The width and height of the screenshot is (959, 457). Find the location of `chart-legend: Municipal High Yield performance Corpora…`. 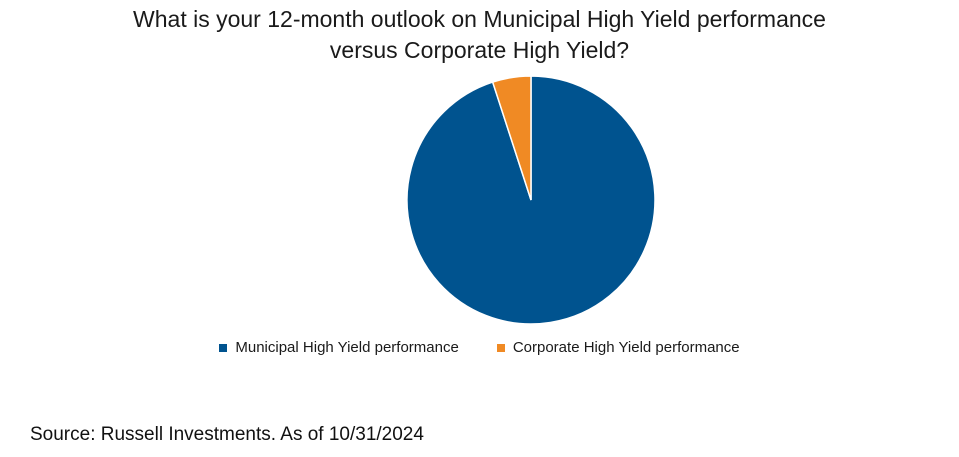

chart-legend: Municipal High Yield performance Corpora… is located at coordinates (479, 347).